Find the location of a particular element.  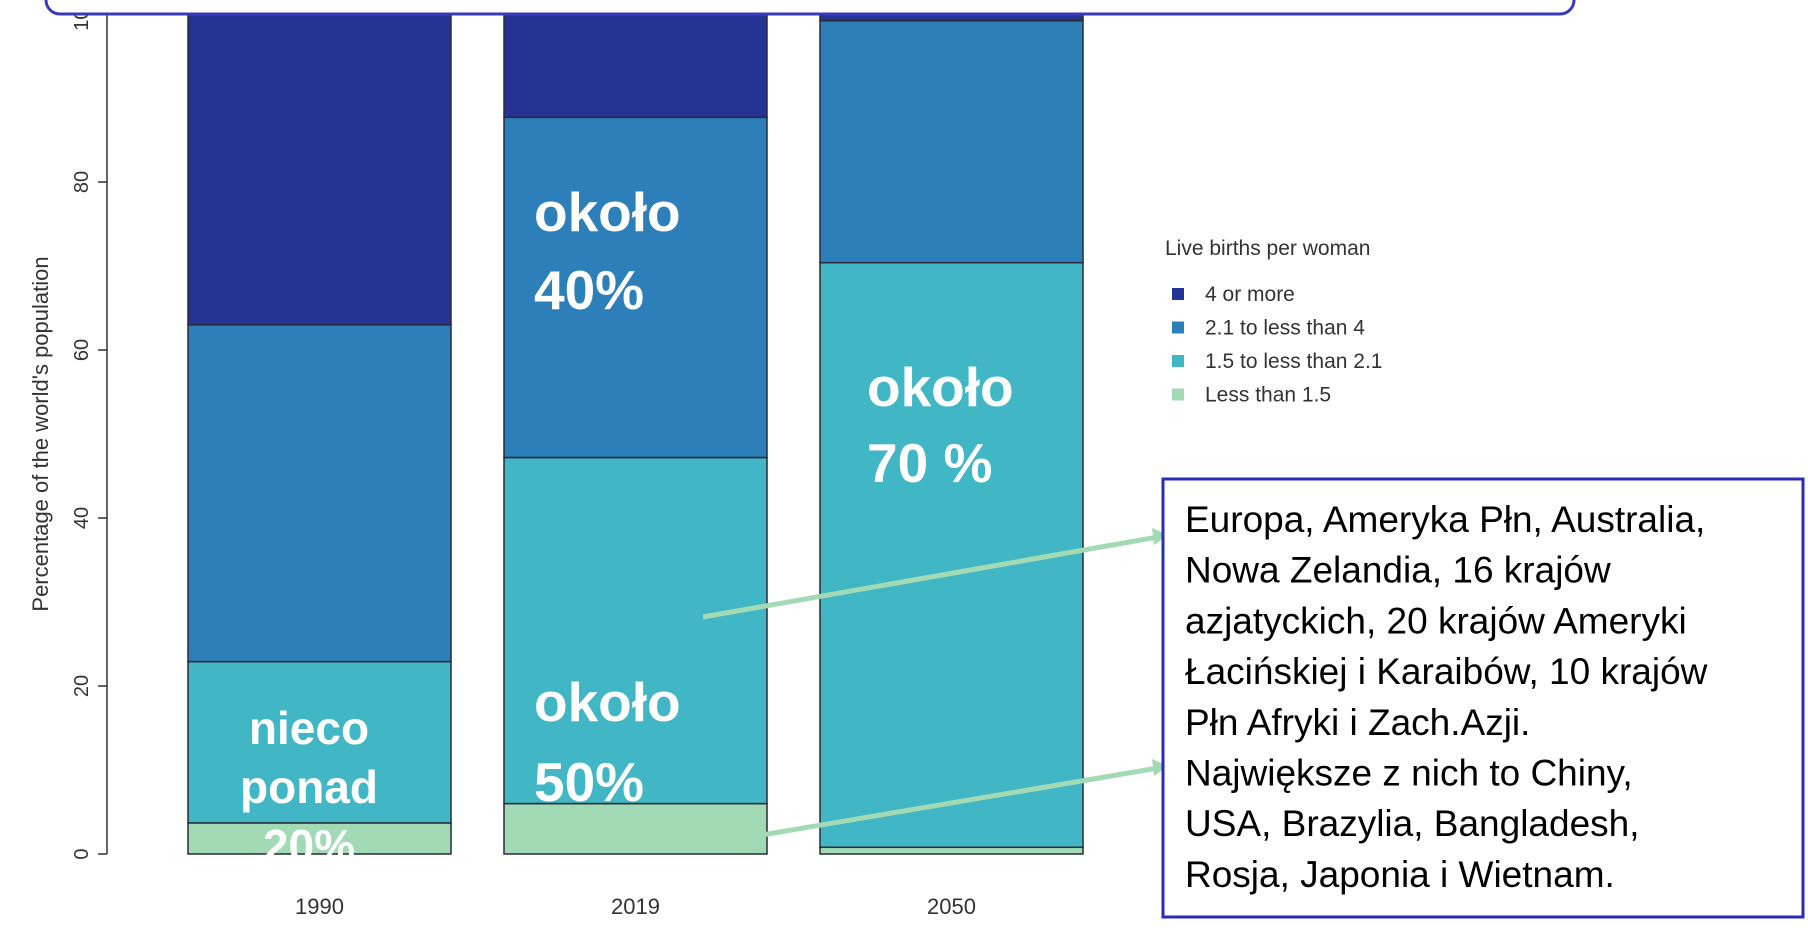

x-tick-label: 2019 is located at coordinates (635, 906).